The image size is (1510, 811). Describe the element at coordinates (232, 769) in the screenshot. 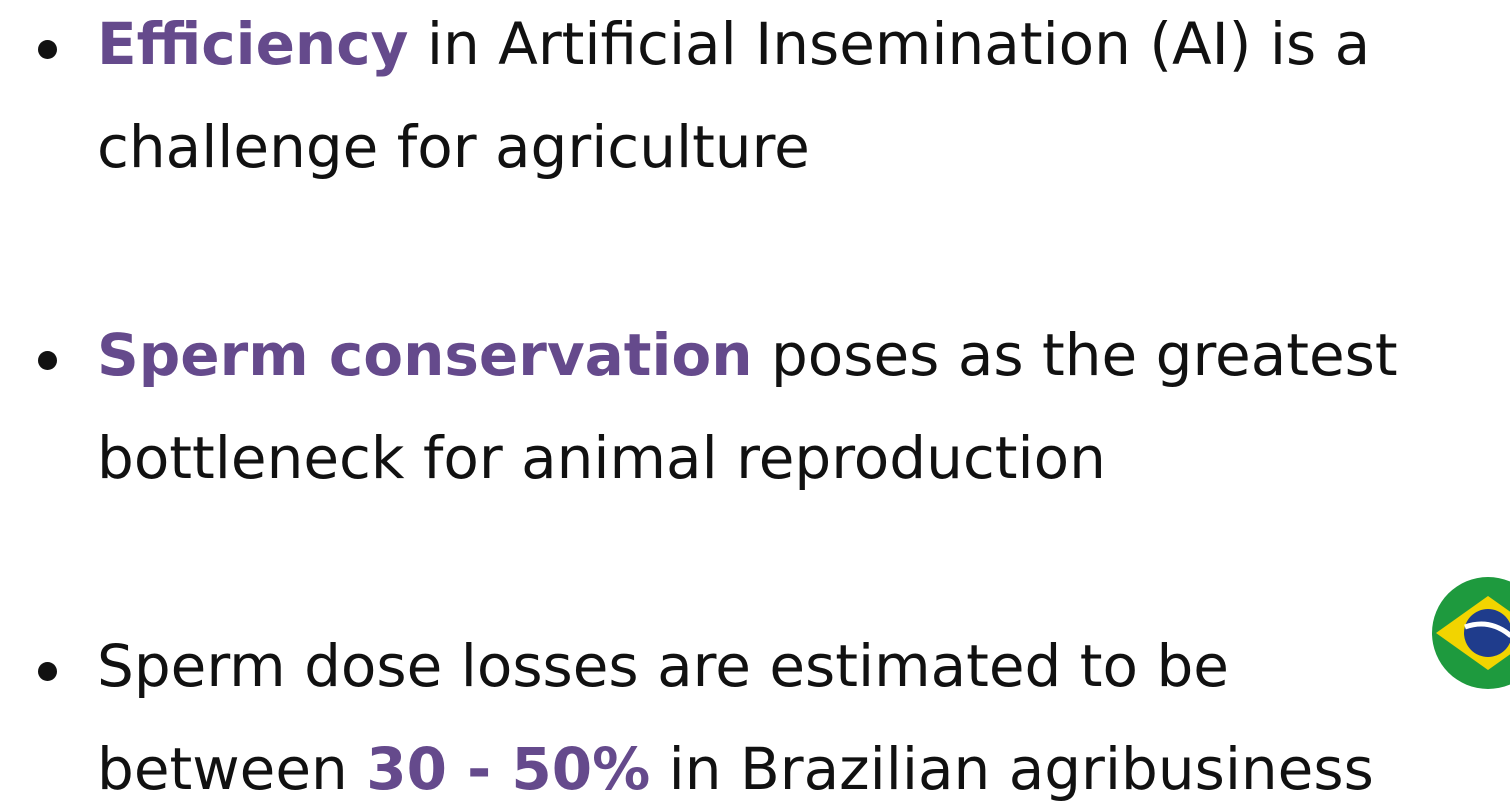

I see `text: between` at that location.